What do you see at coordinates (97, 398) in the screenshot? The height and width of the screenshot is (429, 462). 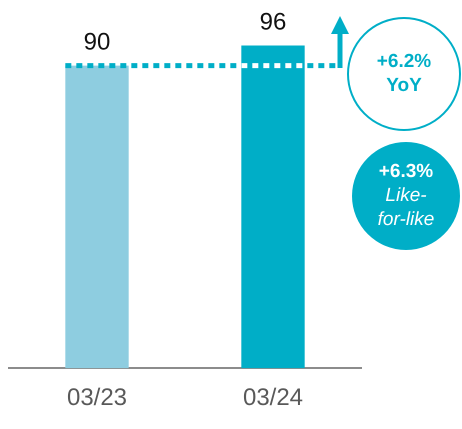 I see `x-tick-label: 03/23` at bounding box center [97, 398].